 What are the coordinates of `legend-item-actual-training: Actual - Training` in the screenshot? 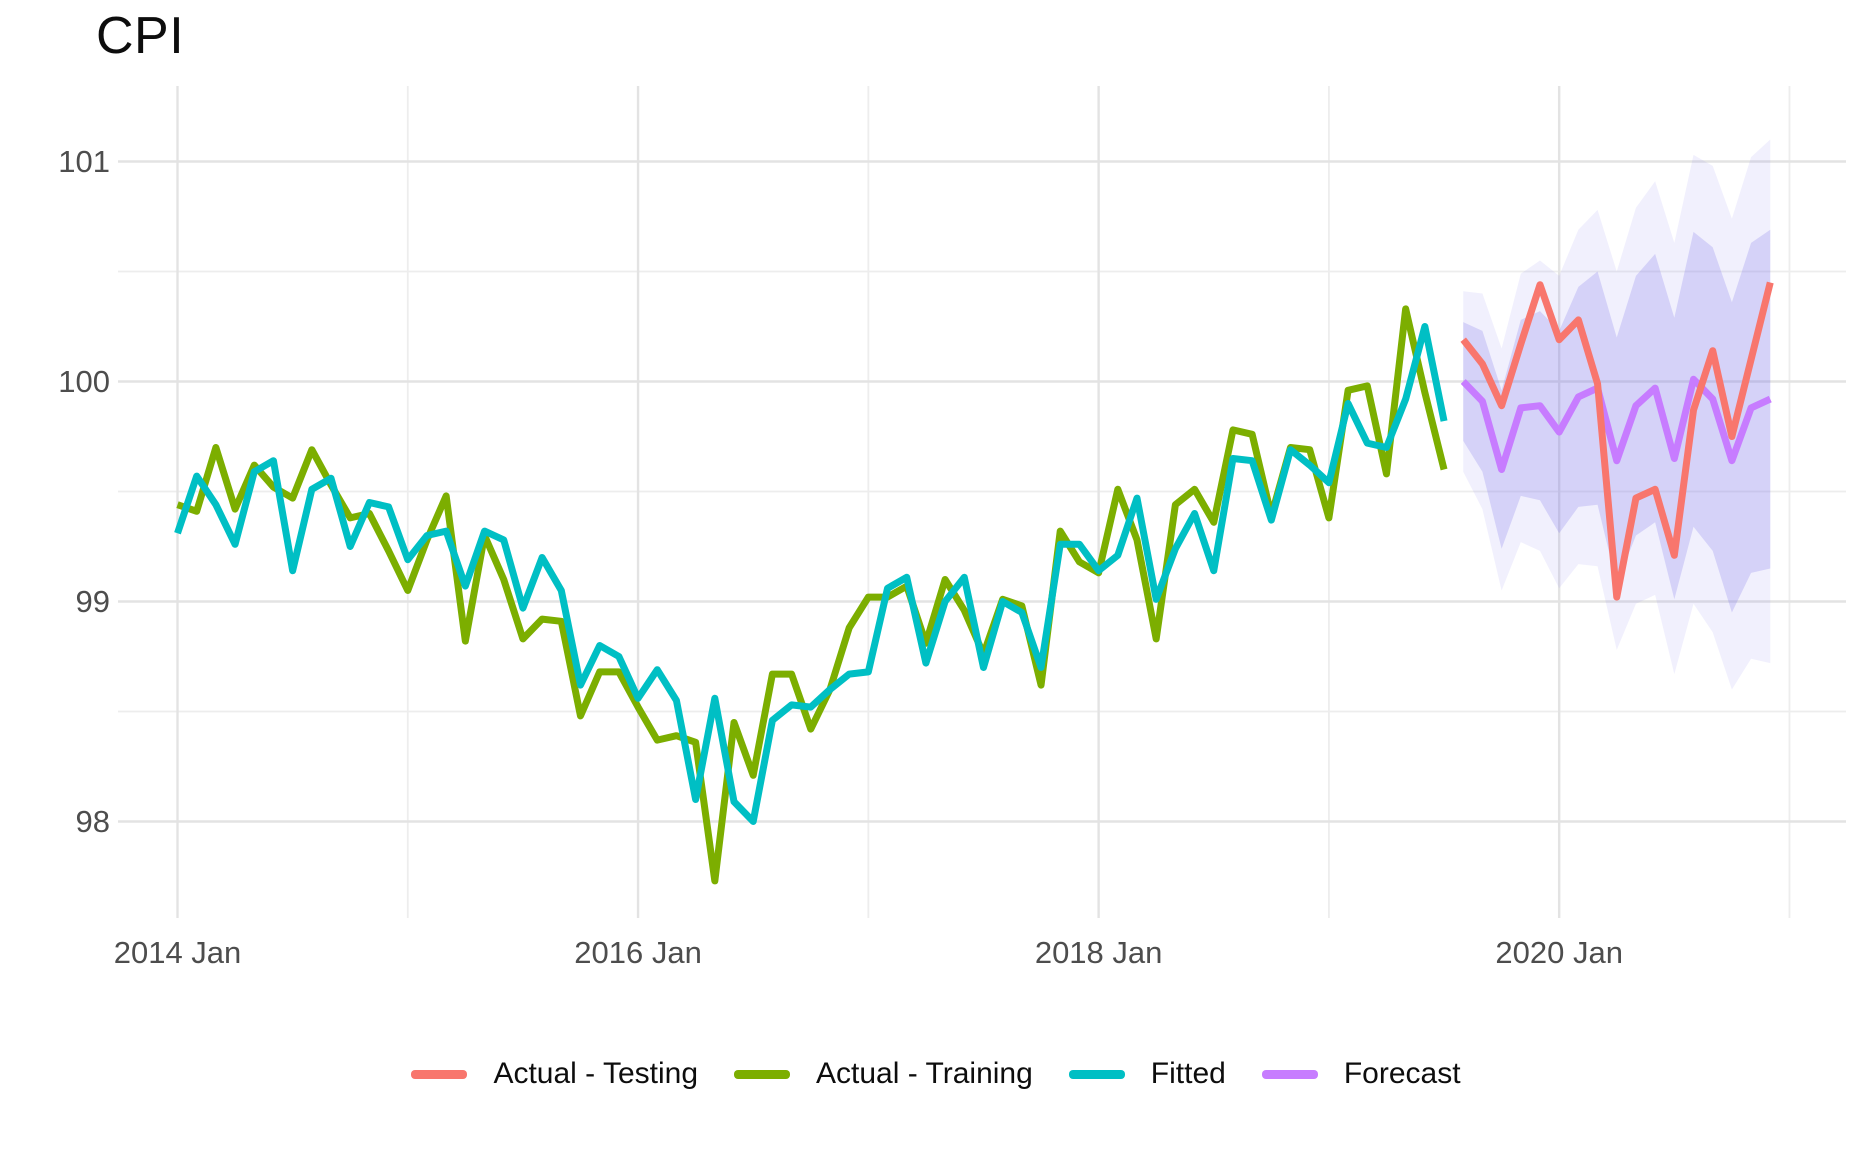 It's located at (883, 1074).